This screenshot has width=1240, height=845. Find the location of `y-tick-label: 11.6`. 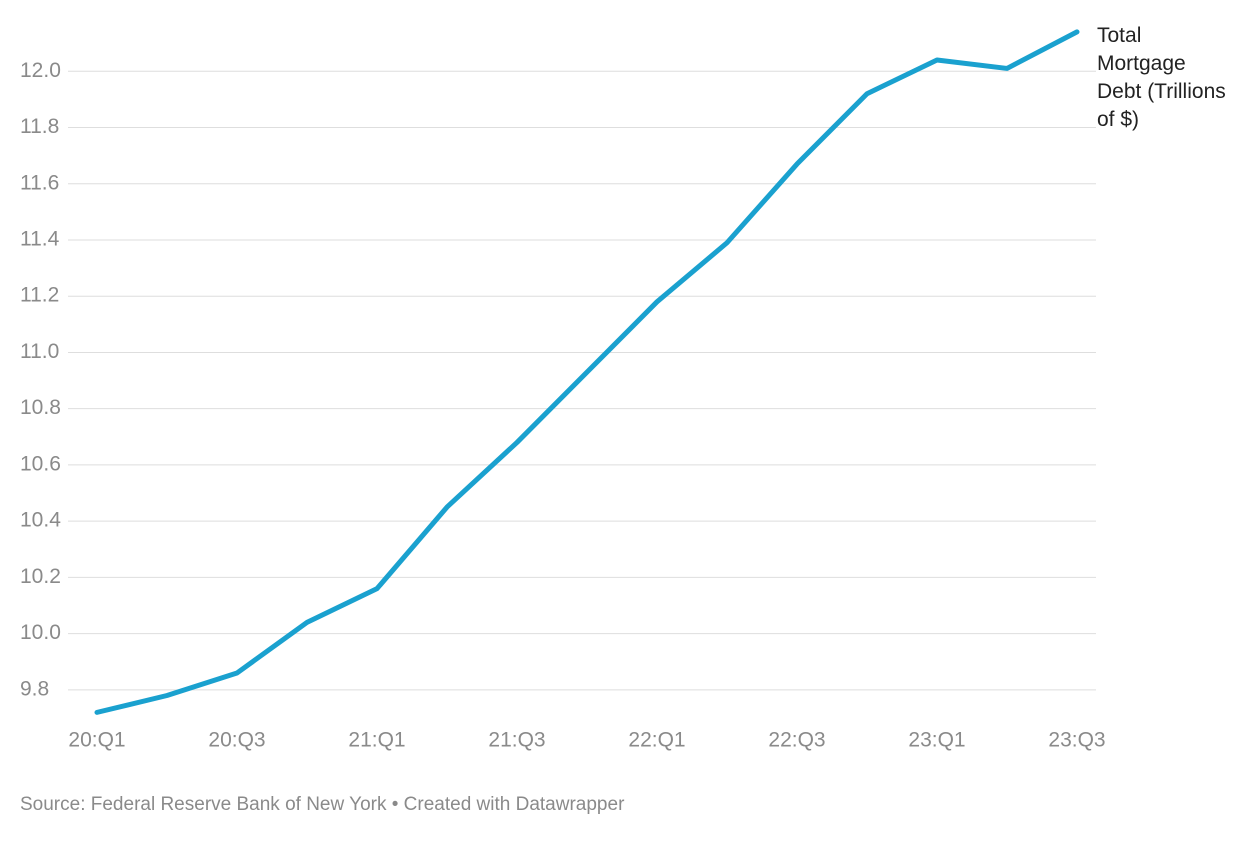

y-tick-label: 11.6 is located at coordinates (39, 182).